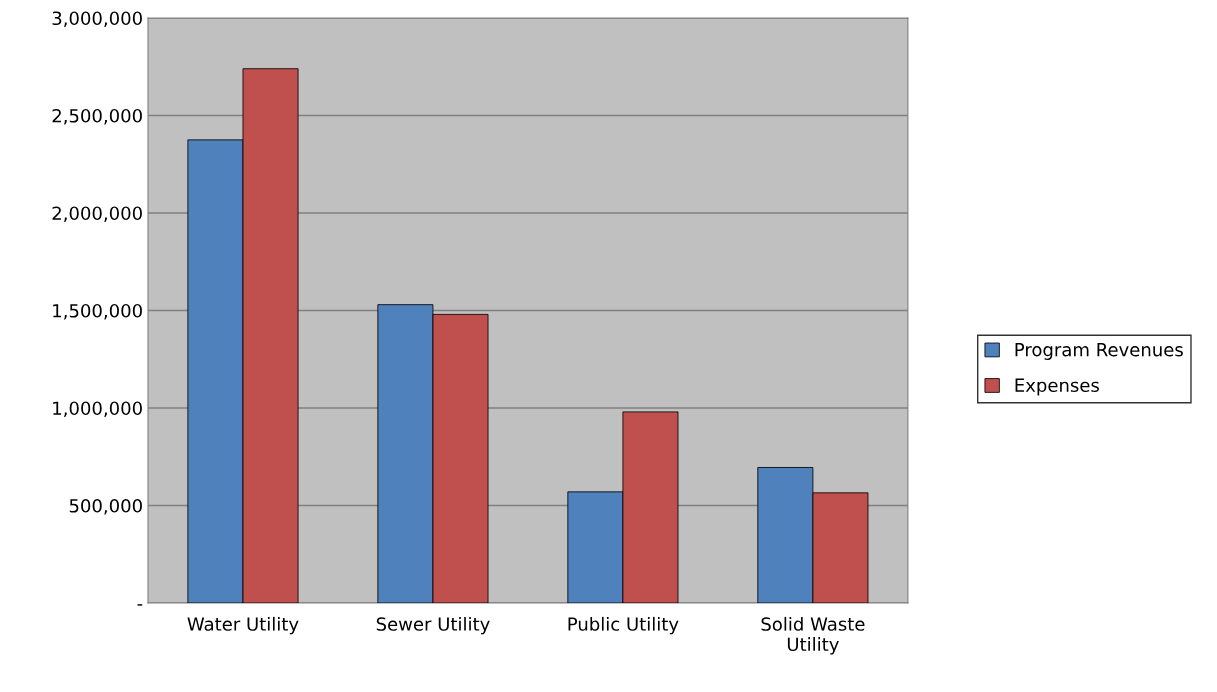 The height and width of the screenshot is (692, 1217). What do you see at coordinates (97, 311) in the screenshot?
I see `y-tick-label: 1,500,000` at bounding box center [97, 311].